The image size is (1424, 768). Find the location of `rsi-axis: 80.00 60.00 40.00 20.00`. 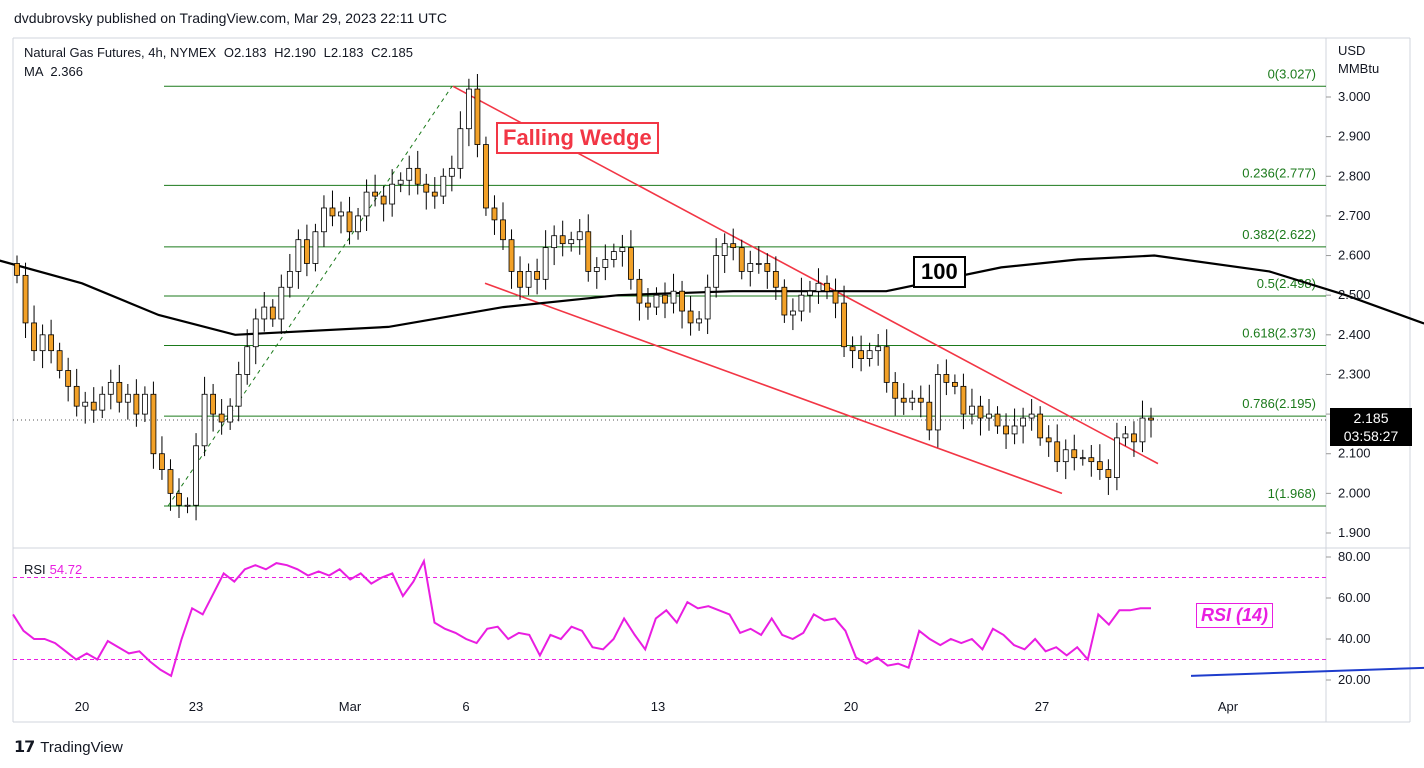

rsi-axis: 80.00 60.00 40.00 20.00 is located at coordinates (1348, 618).